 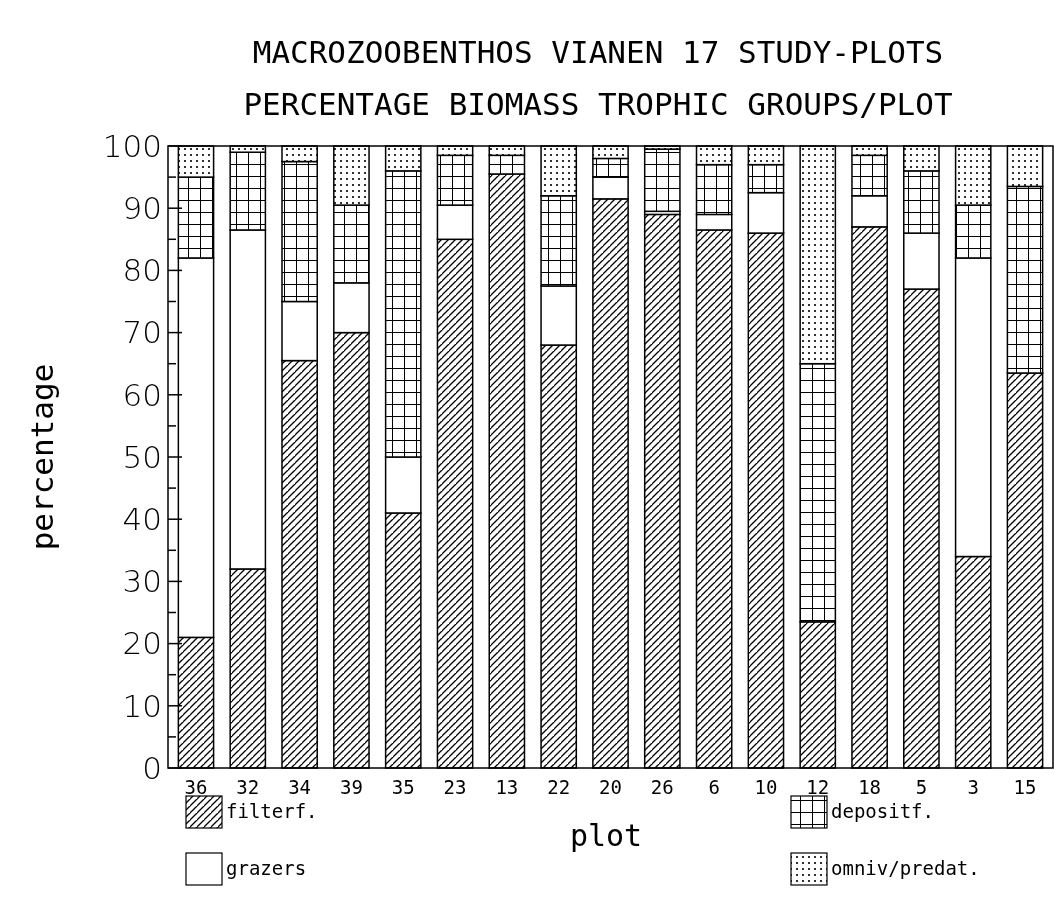 What do you see at coordinates (559, 787) in the screenshot?
I see `x-tick-label: 22` at bounding box center [559, 787].